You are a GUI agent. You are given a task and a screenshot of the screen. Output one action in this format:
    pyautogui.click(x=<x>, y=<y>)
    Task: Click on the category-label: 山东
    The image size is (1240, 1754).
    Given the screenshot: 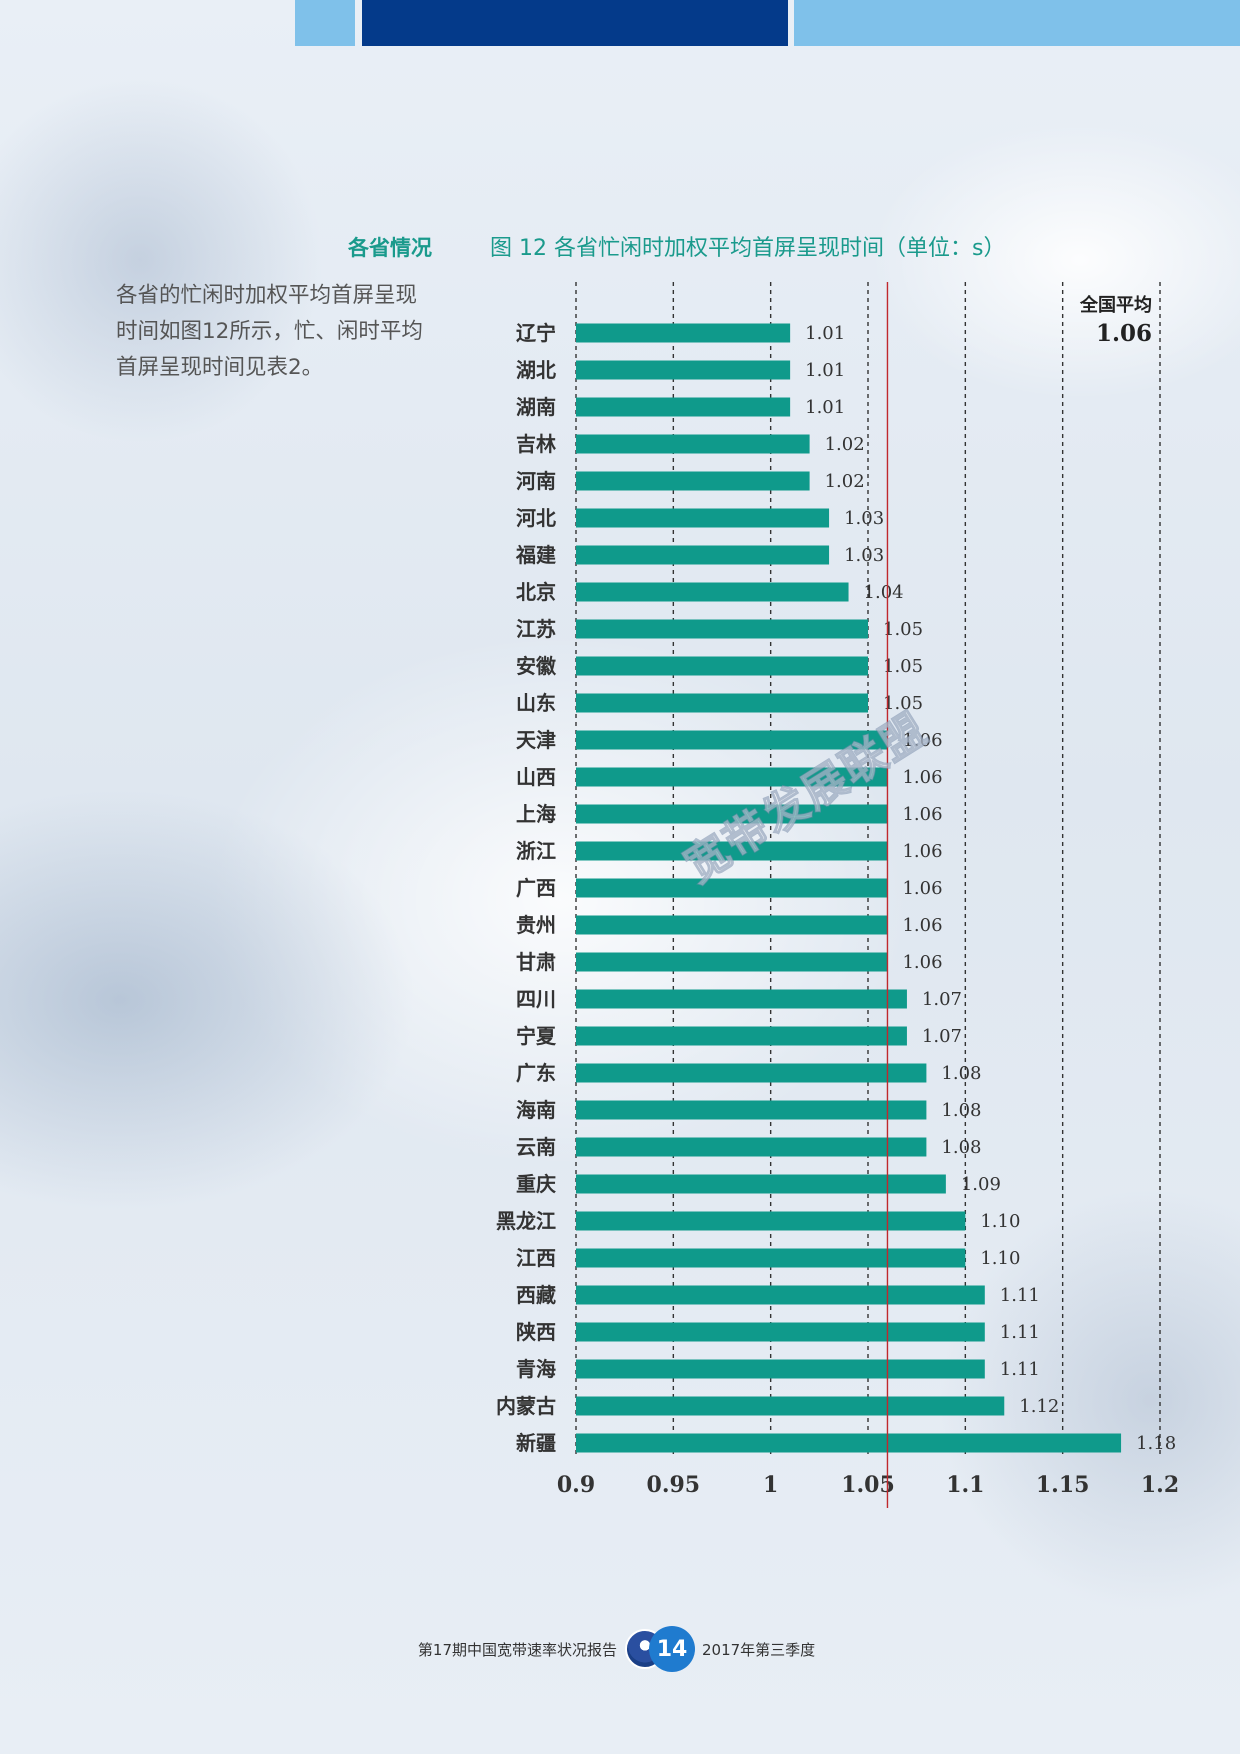 What is the action you would take?
    pyautogui.click(x=536, y=703)
    